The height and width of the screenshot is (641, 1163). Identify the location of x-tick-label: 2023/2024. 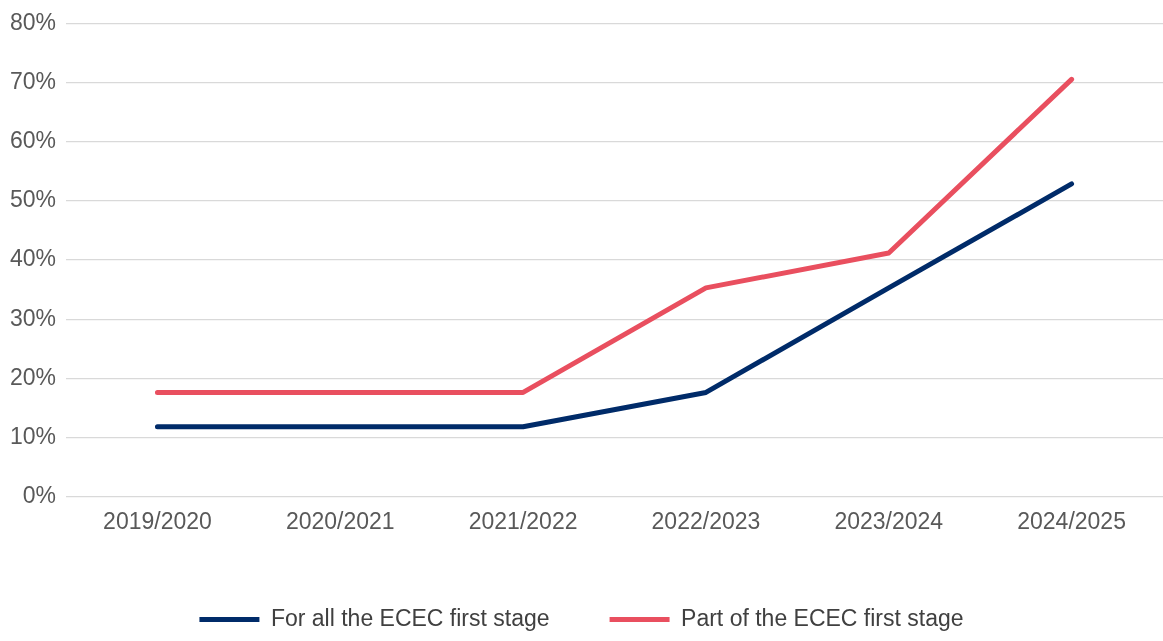
(889, 520).